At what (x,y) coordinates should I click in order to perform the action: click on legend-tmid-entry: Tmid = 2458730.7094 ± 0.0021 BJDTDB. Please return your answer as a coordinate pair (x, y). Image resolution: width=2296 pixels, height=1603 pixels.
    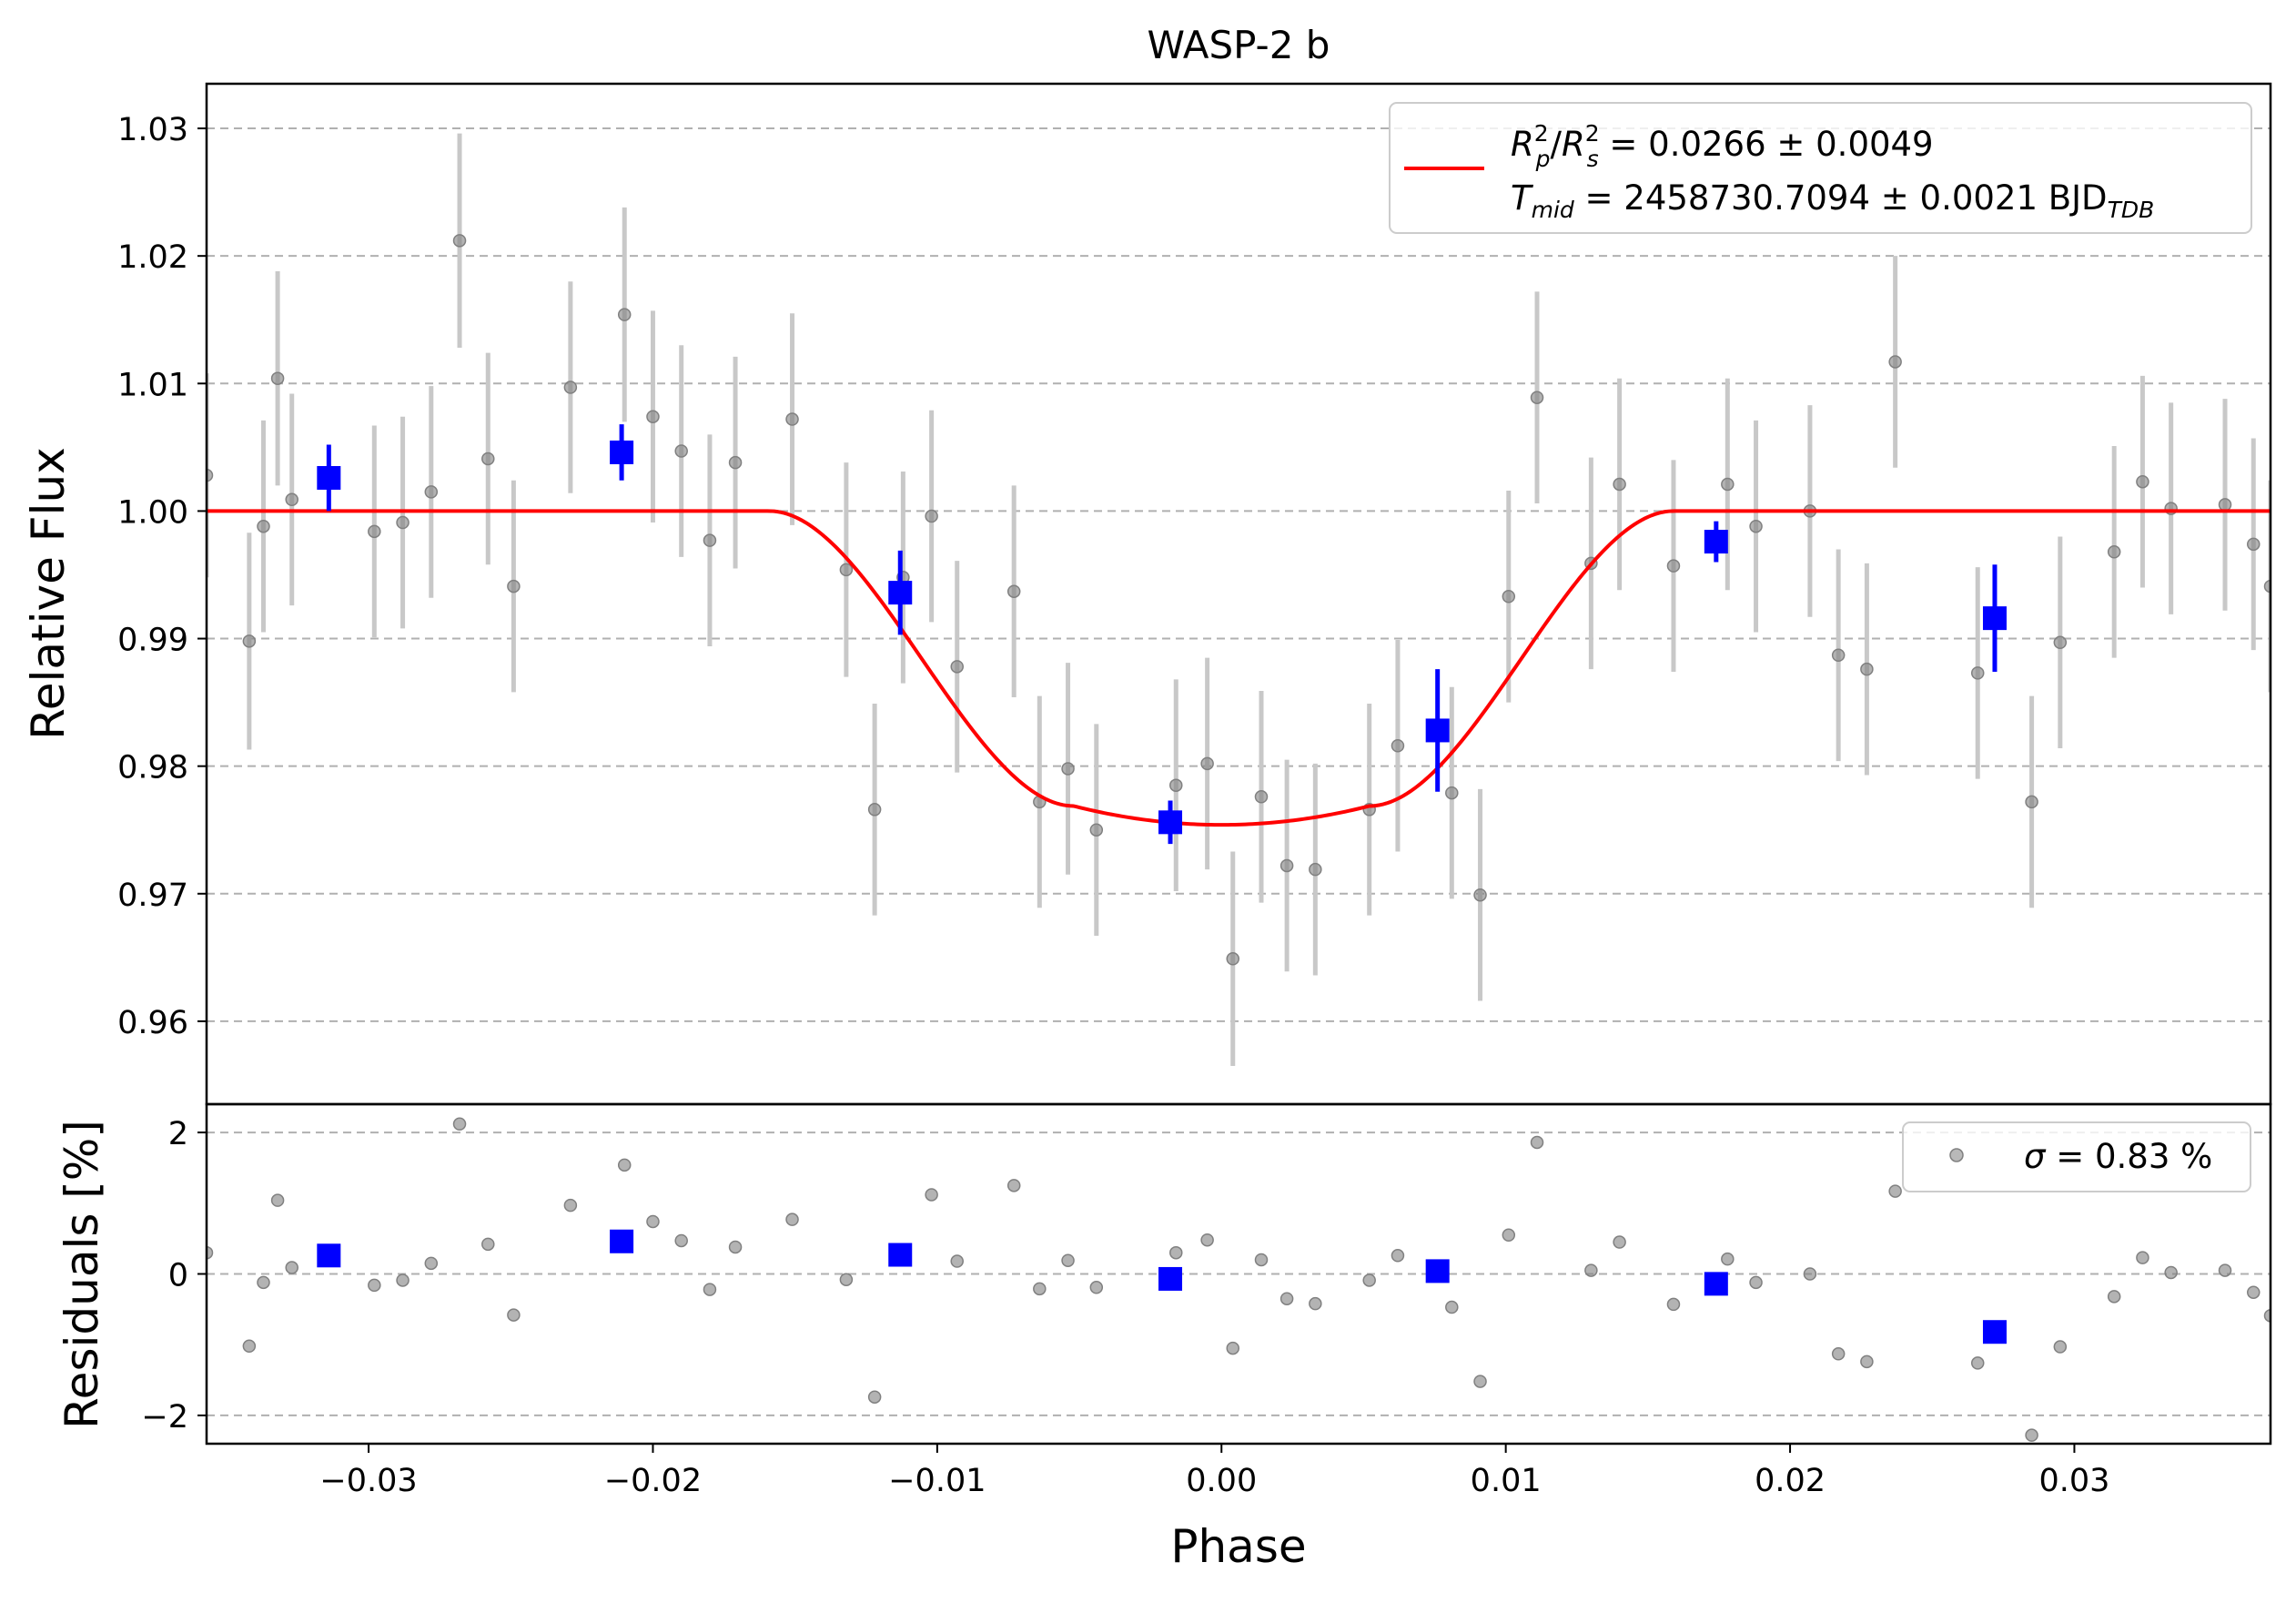
    Looking at the image, I should click on (1833, 200).